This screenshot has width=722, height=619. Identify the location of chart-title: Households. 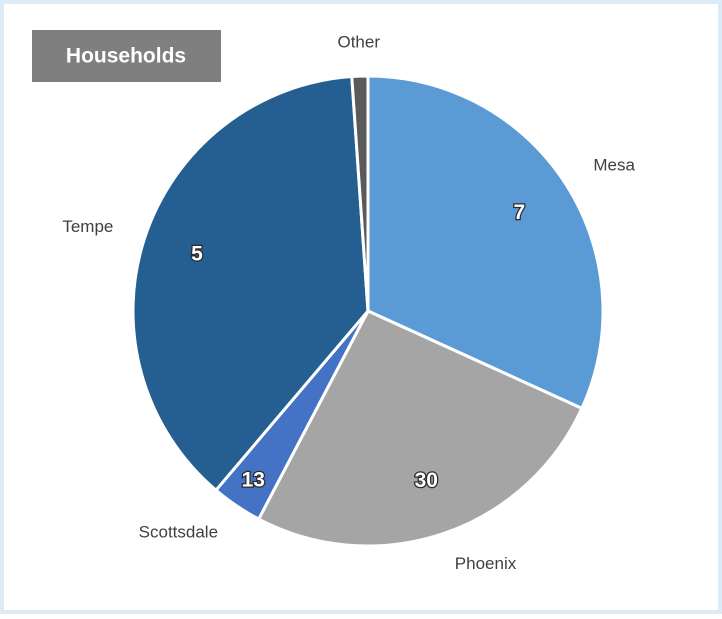
(126, 56).